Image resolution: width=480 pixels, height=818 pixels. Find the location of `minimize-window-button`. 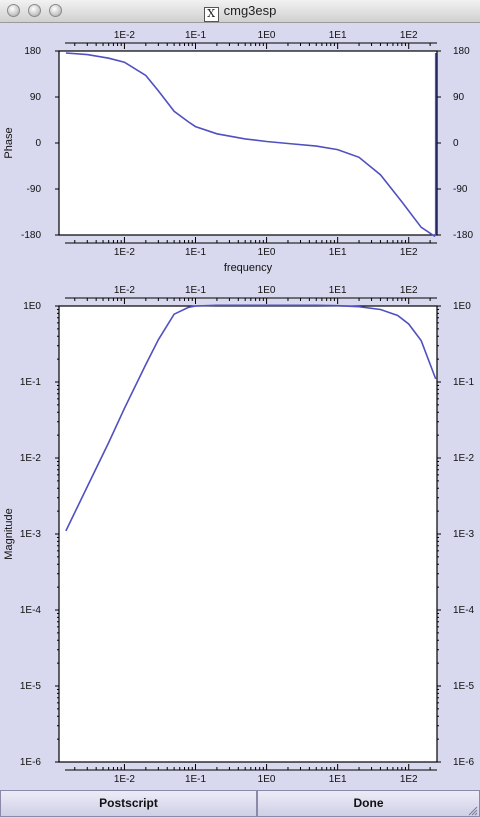

minimize-window-button is located at coordinates (34, 10).